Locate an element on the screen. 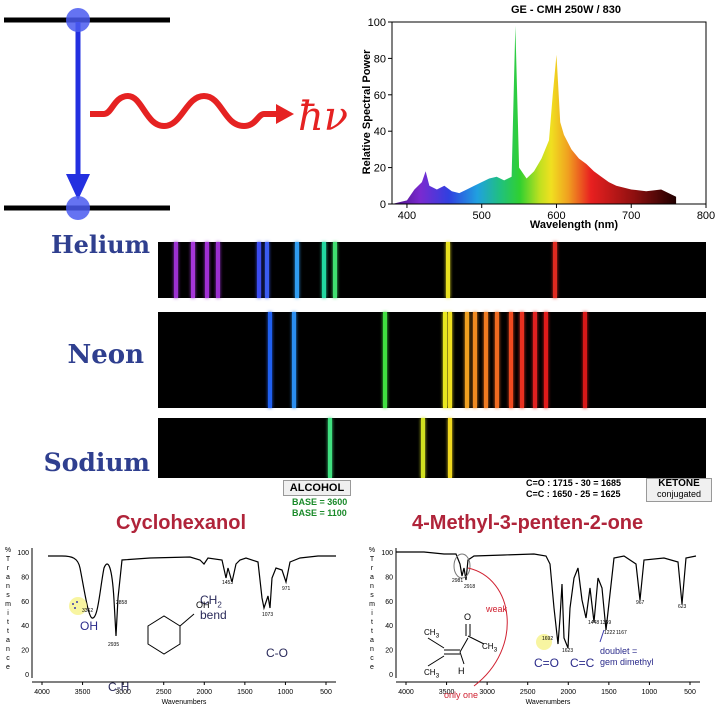  x-tick-label: 600 is located at coordinates (556, 216).